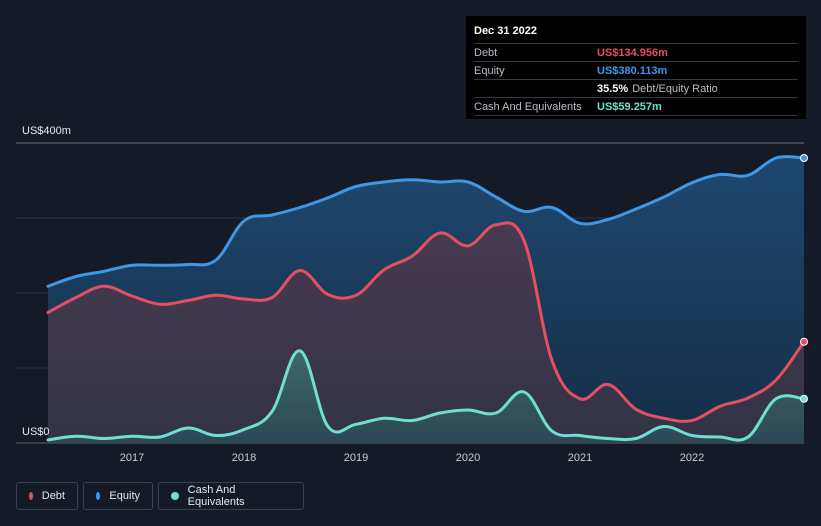  I want to click on tooltip-row-debt: Debt US$134.956m, so click(636, 52).